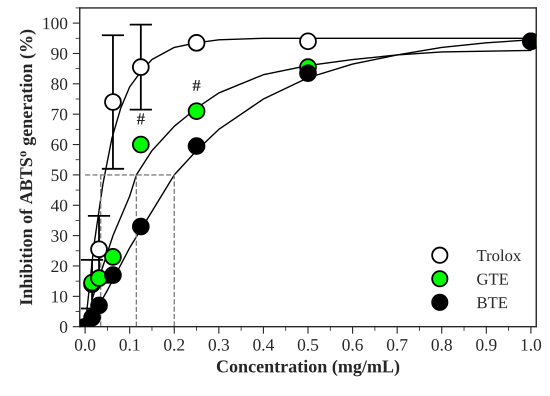  What do you see at coordinates (27, 168) in the screenshot?
I see `y-axis-title: Inhibition of ABTS$^{o}$ generation (%)` at bounding box center [27, 168].